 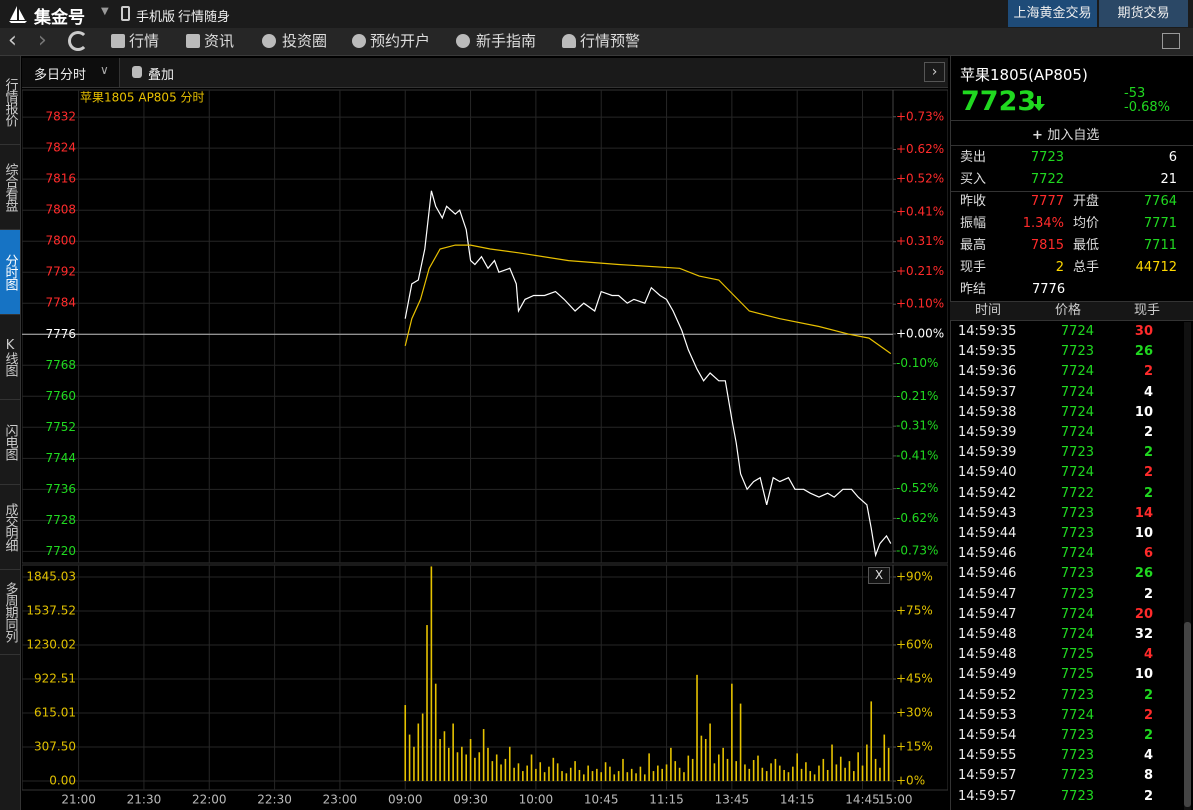 What do you see at coordinates (914, 747) in the screenshot?
I see `y2-tick-label: +15%` at bounding box center [914, 747].